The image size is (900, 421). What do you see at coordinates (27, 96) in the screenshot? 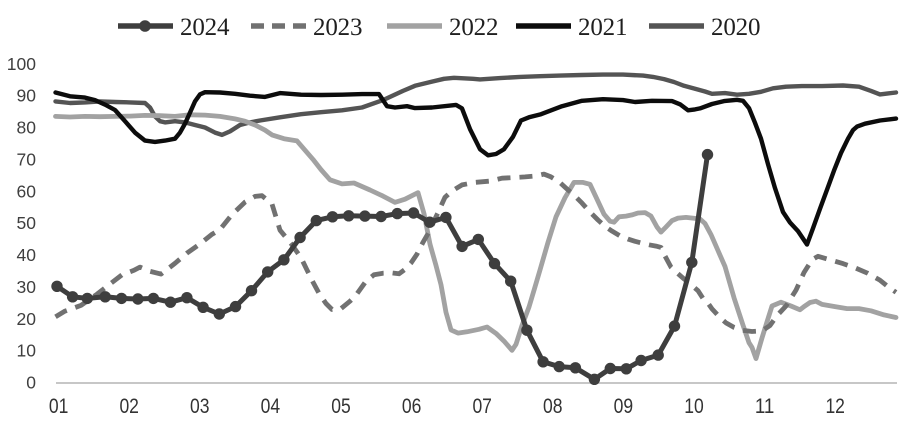
I see `svg-text: 90` at bounding box center [27, 96].